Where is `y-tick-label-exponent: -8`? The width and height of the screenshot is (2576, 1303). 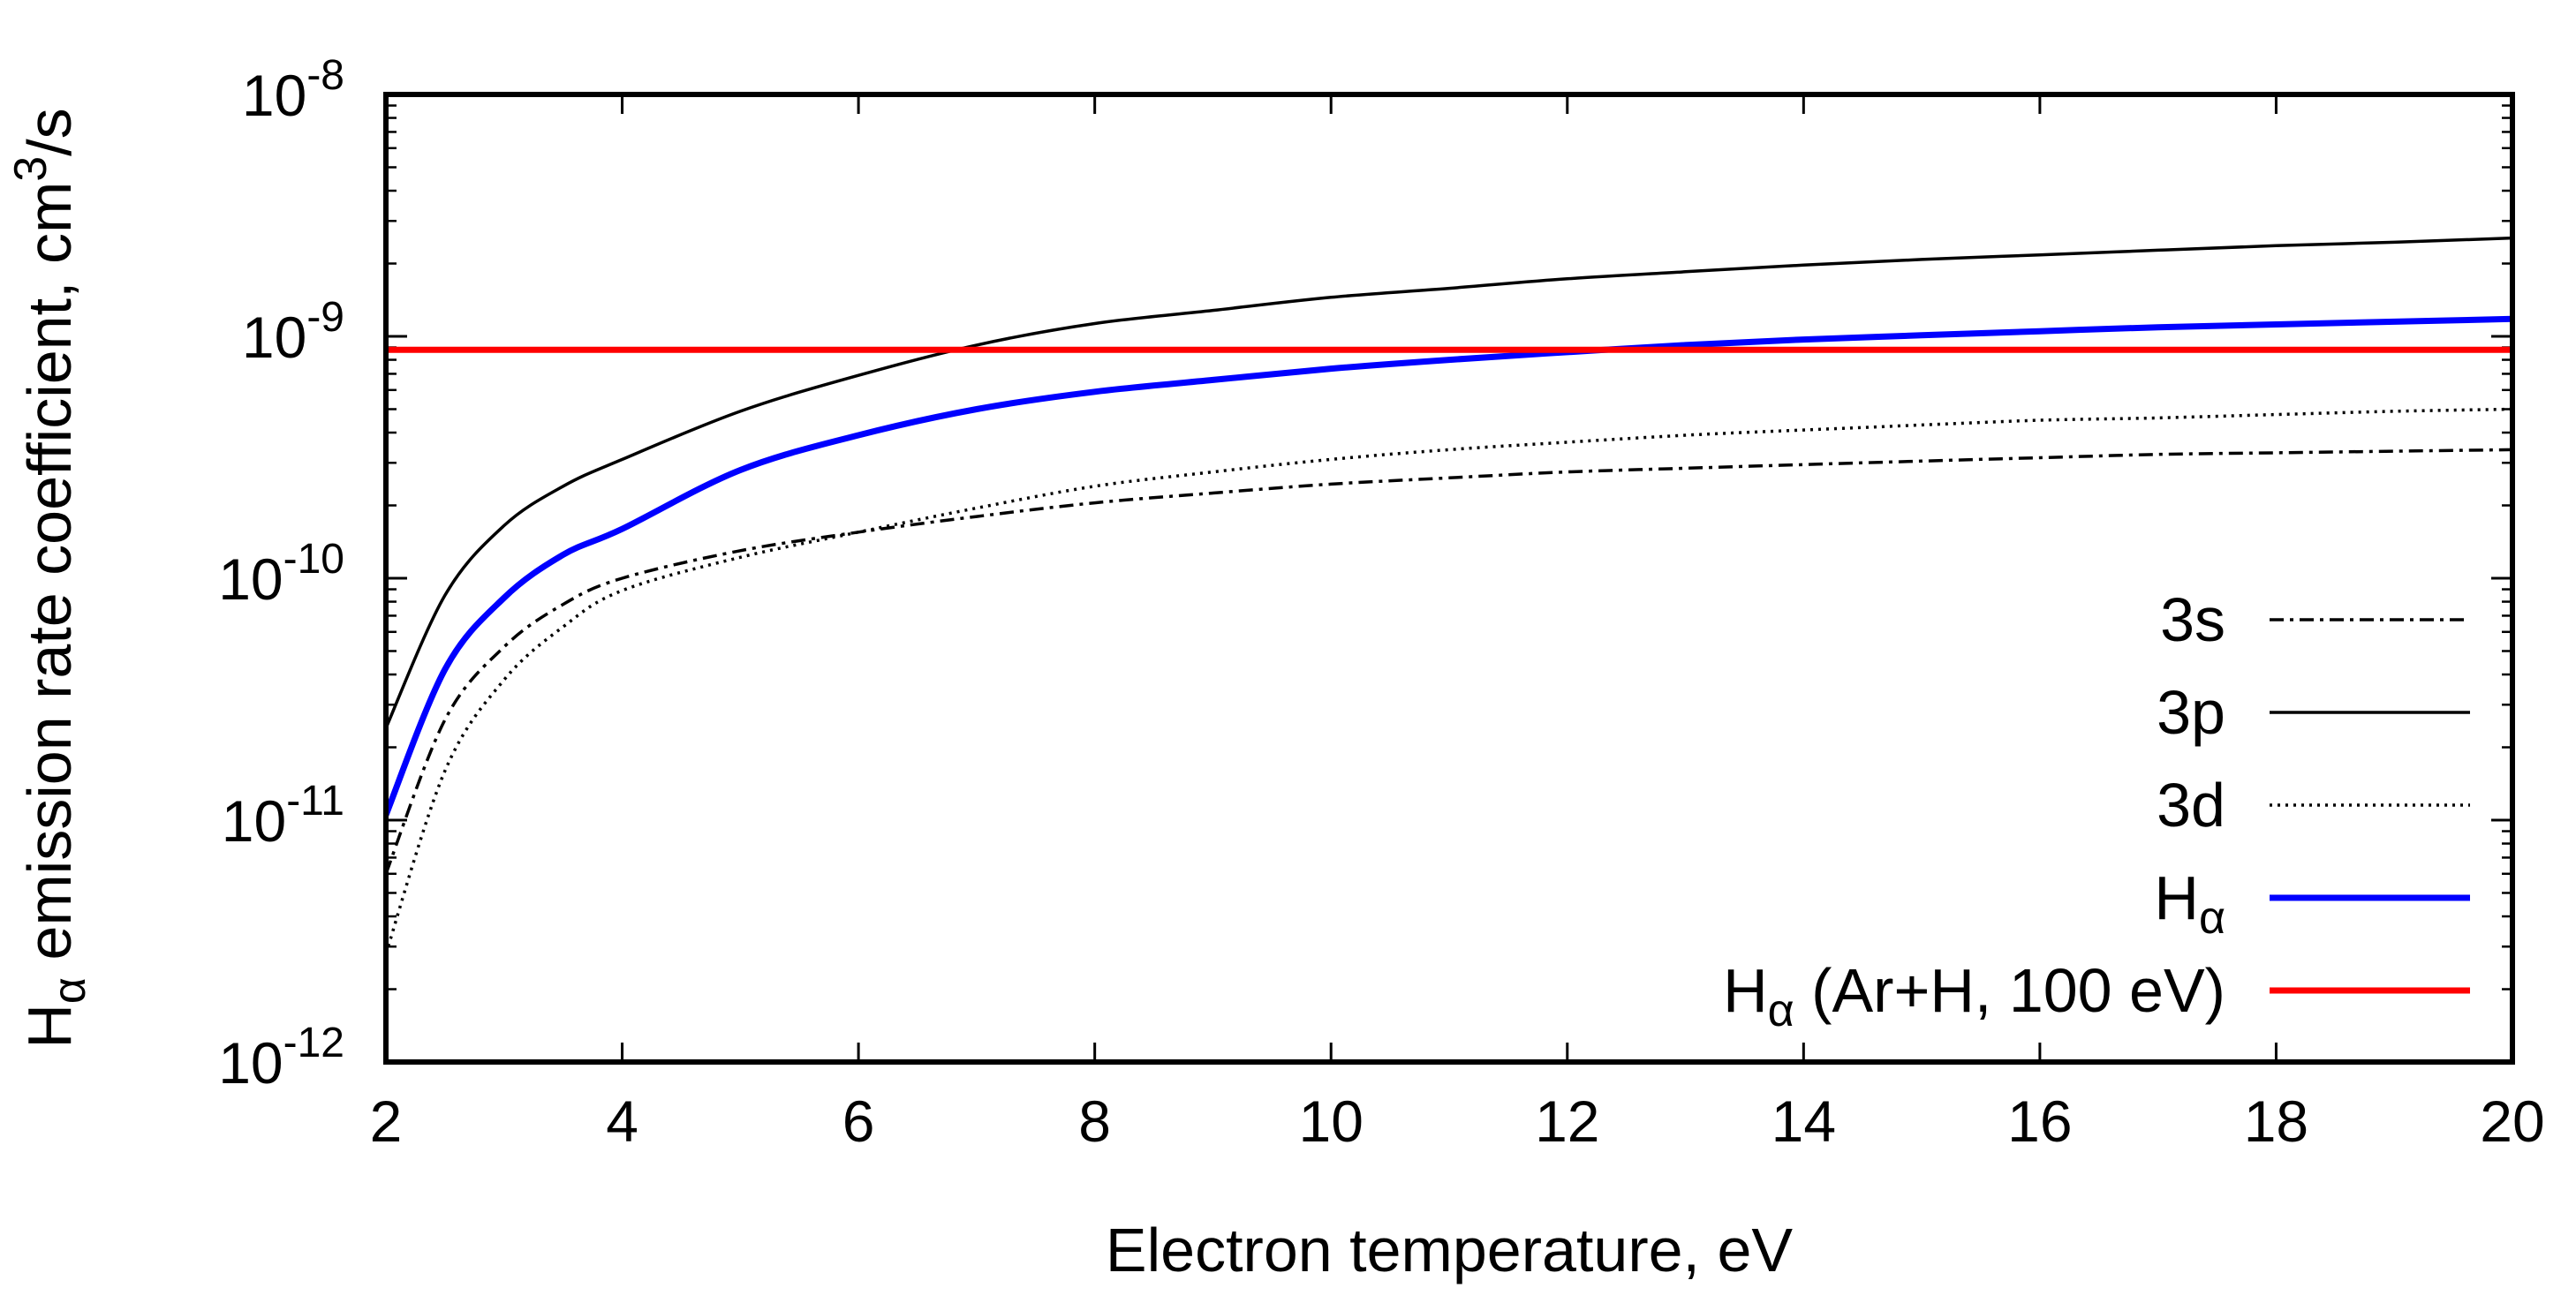
y-tick-label-exponent: -8 is located at coordinates (325, 75).